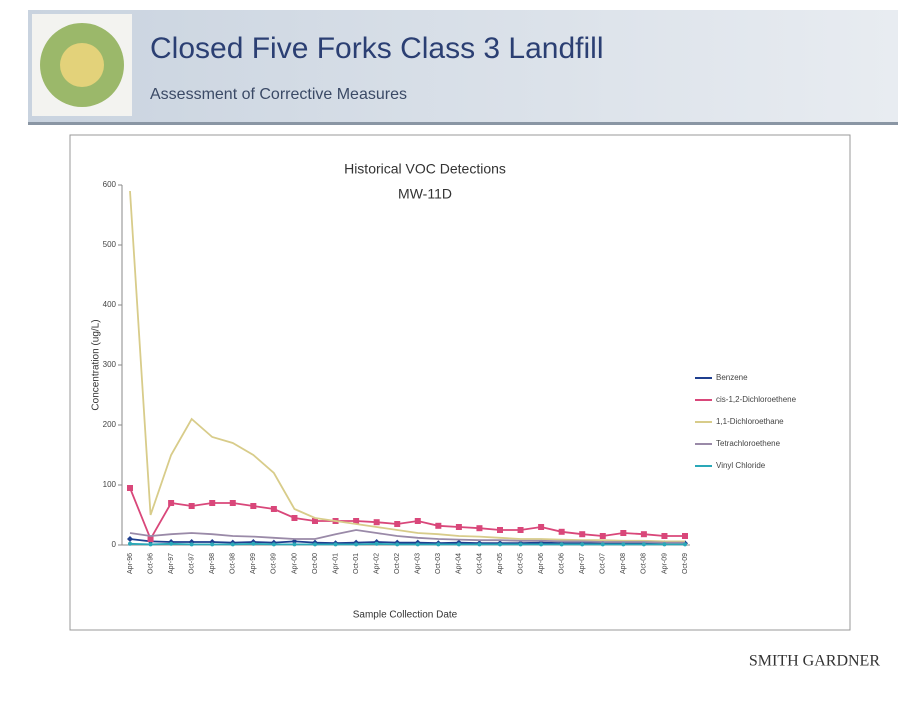  What do you see at coordinates (192, 563) in the screenshot?
I see `x-tick-label: Oct-97` at bounding box center [192, 563].